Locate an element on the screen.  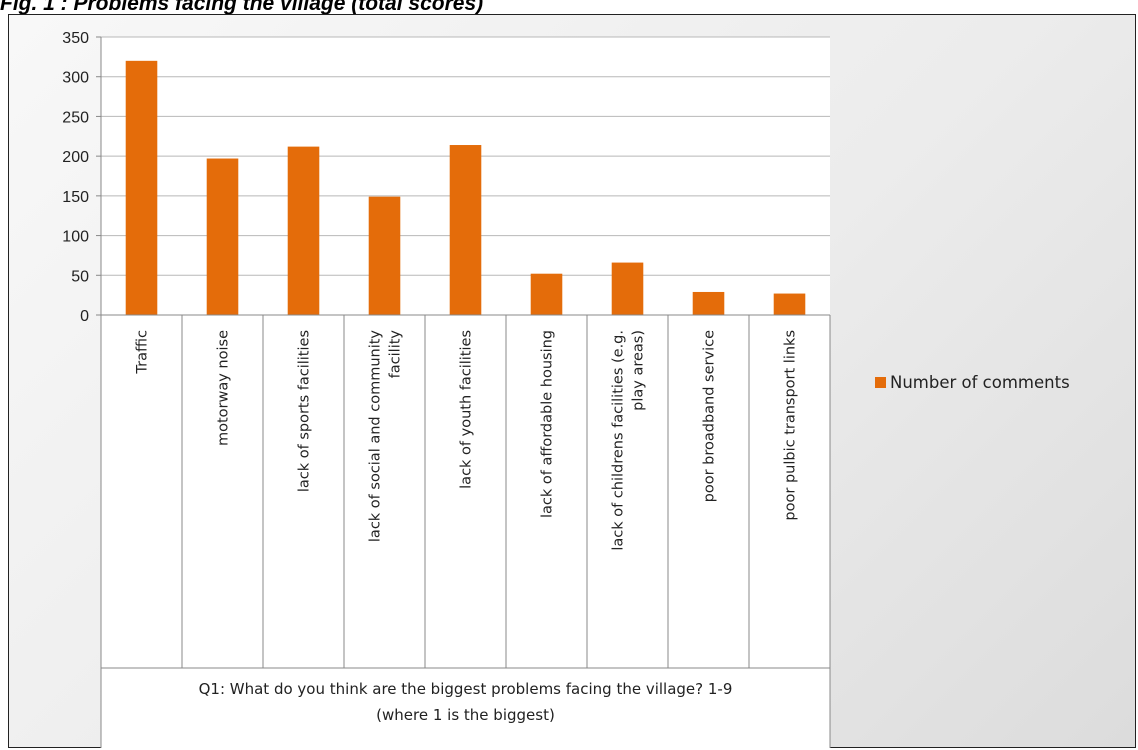
y-tick-label: 150 is located at coordinates (75, 197).